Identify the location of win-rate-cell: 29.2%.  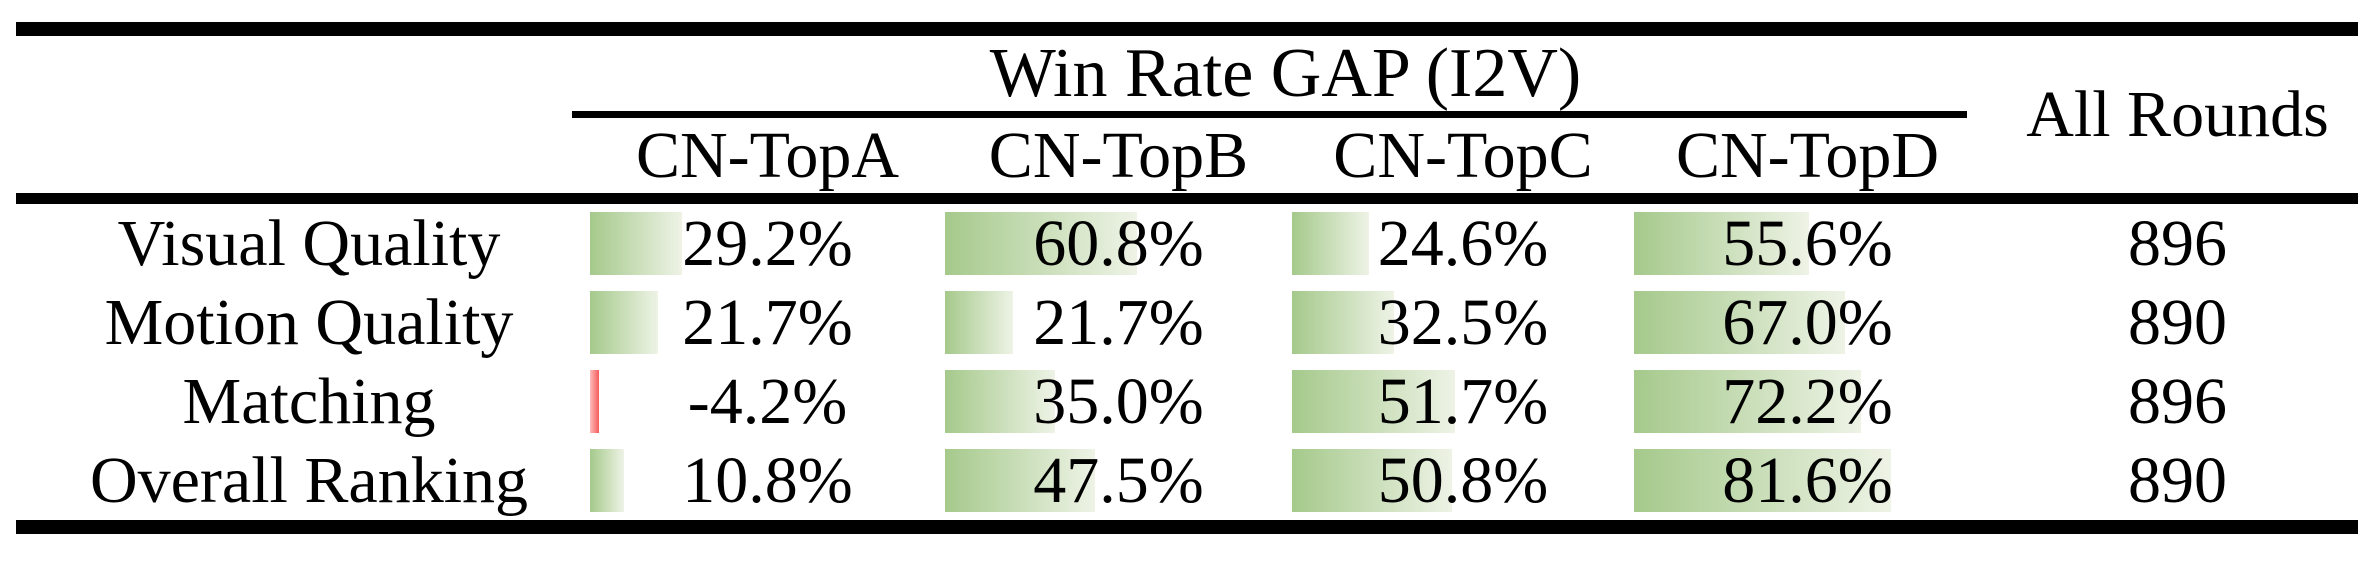
(767, 243).